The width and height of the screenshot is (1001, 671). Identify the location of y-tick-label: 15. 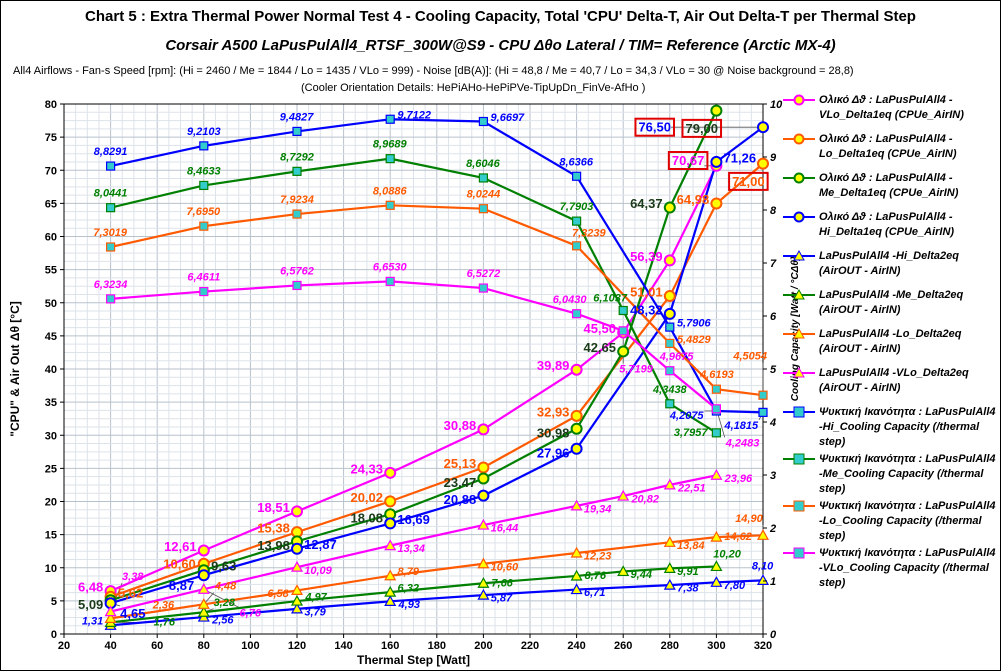
(51, 536).